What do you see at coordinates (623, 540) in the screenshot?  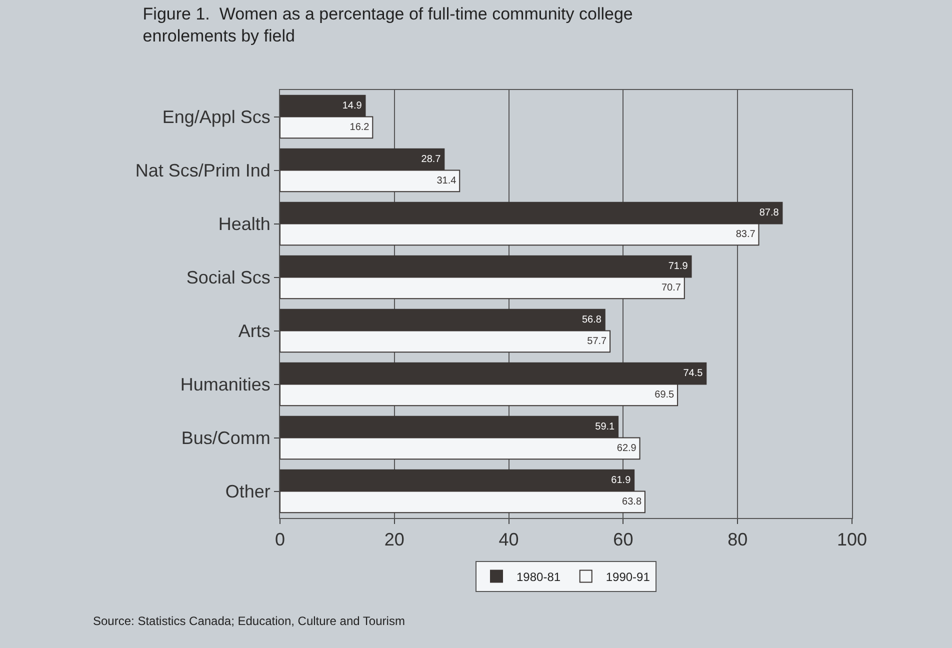 I see `x-tick-label: 60` at bounding box center [623, 540].